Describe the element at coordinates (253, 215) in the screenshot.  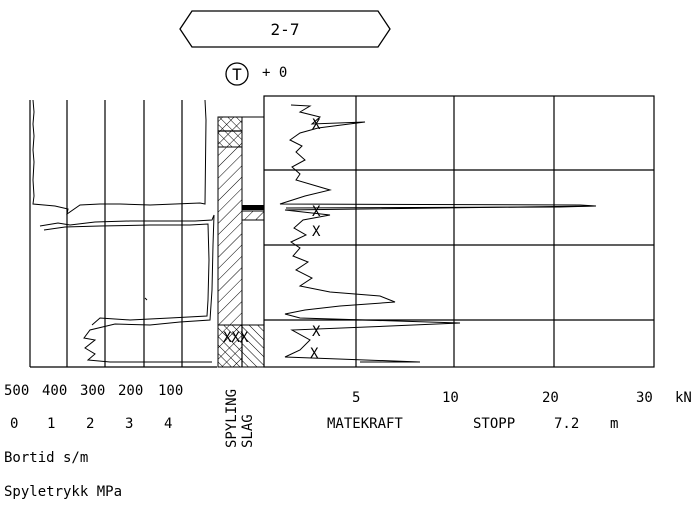
I see `slag-hatched-band` at that location.